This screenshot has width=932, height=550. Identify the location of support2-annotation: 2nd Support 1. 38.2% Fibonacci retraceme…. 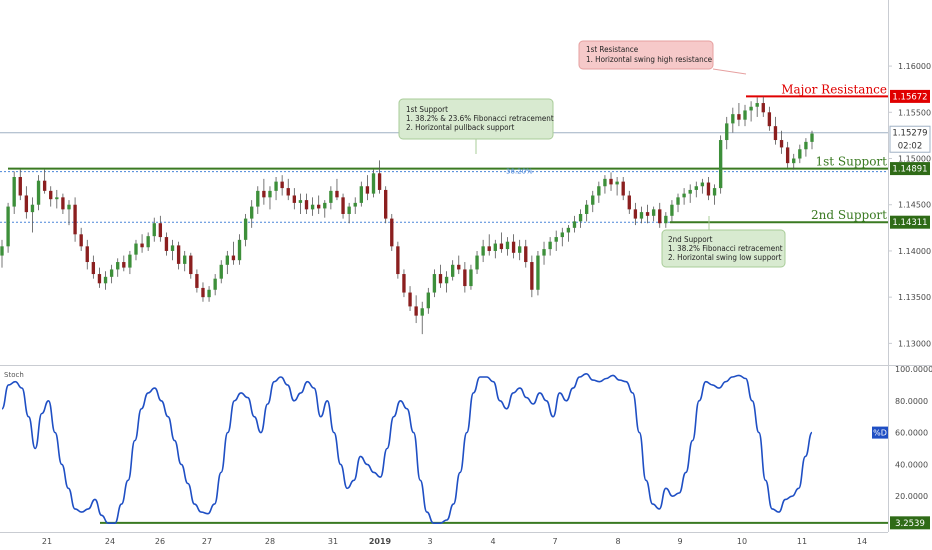
(723, 242).